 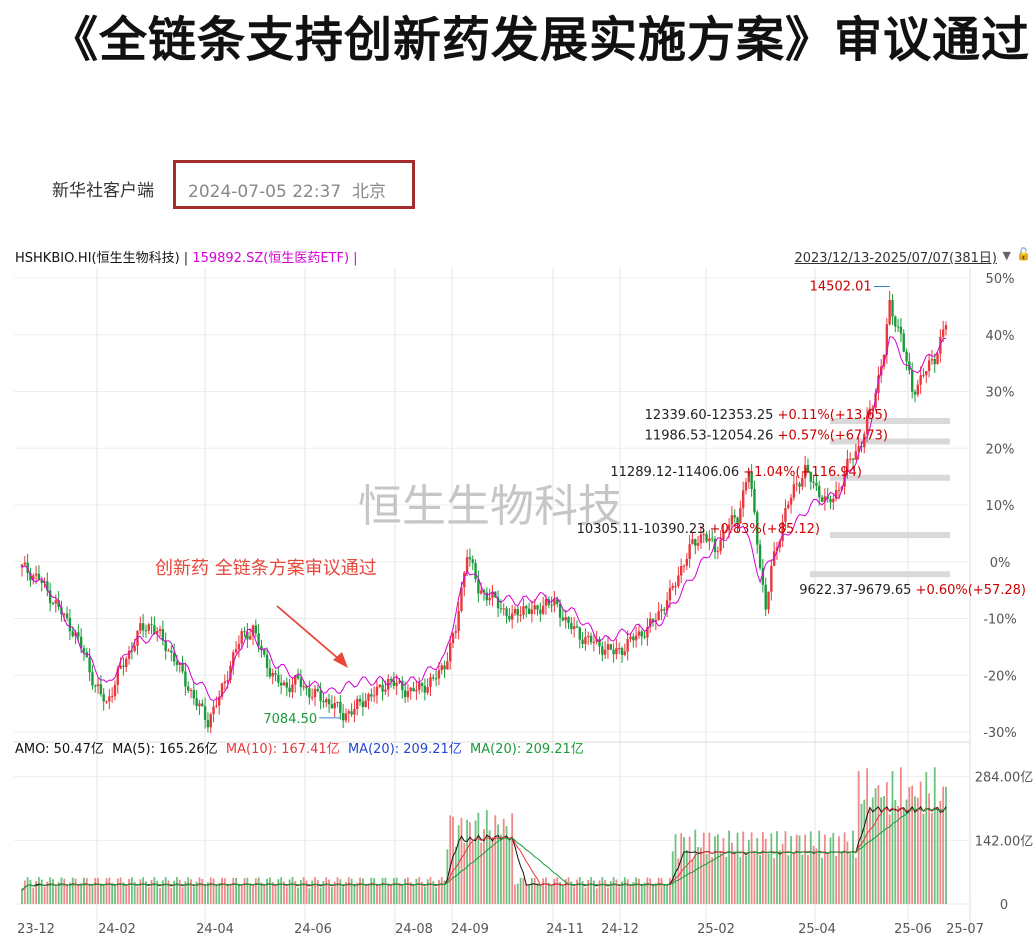 I want to click on y-tick-label: -10%, so click(x=1000, y=620).